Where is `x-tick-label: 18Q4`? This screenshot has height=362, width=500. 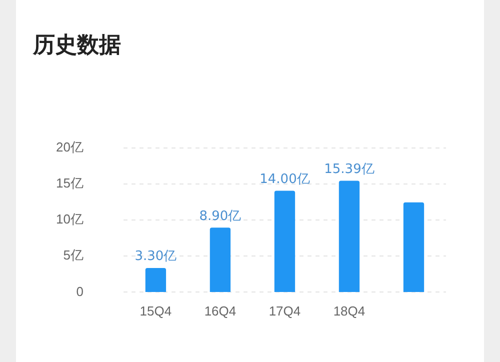
x-tick-label: 18Q4 is located at coordinates (349, 311).